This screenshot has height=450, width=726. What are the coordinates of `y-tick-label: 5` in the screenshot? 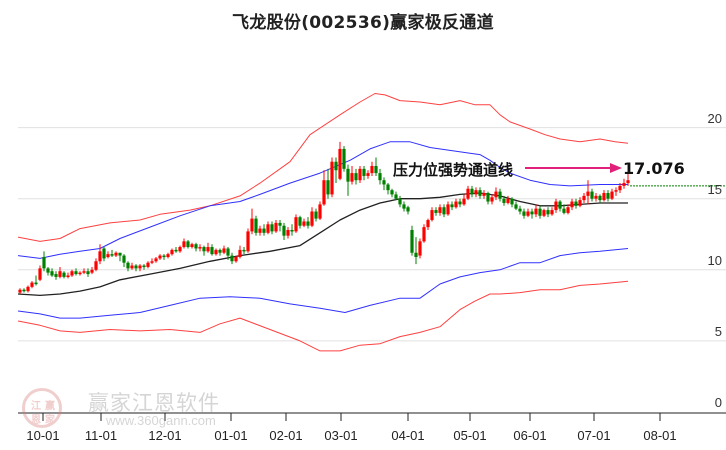 It's located at (718, 331).